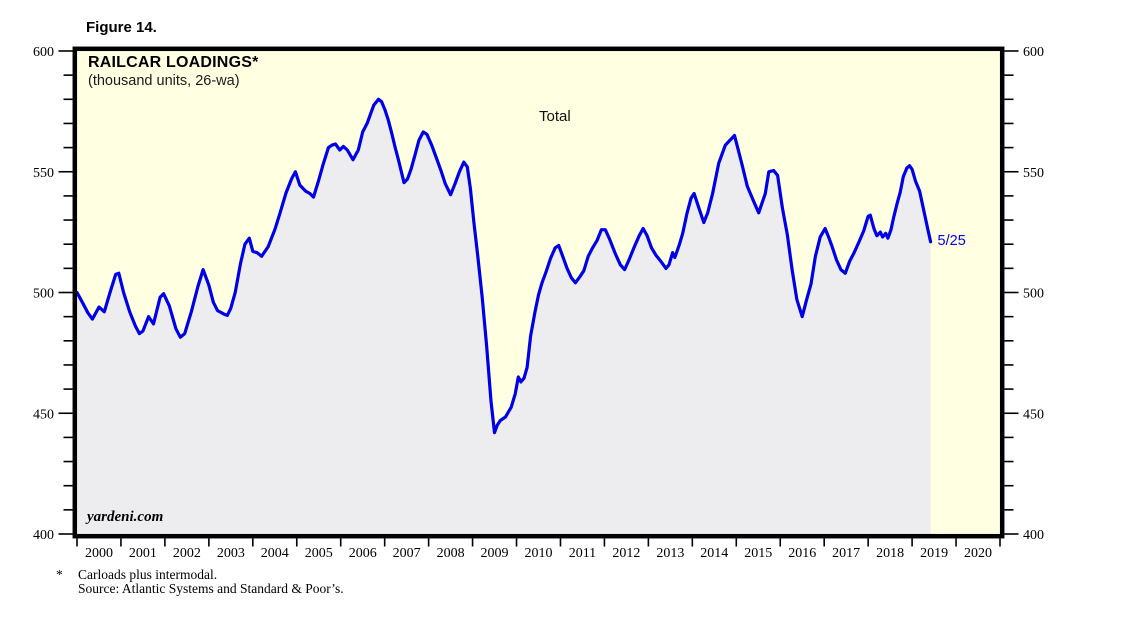 The width and height of the screenshot is (1138, 625). I want to click on x-axis-tick-label: 2019, so click(934, 553).